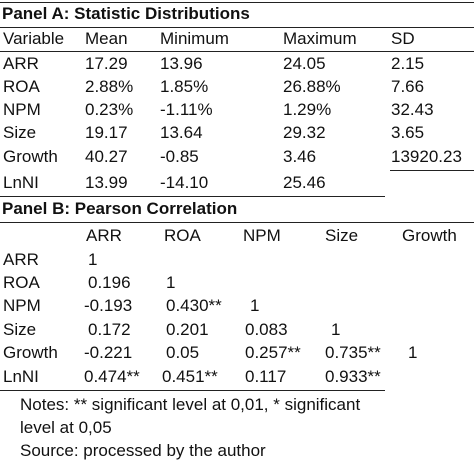 The image size is (474, 468). What do you see at coordinates (304, 182) in the screenshot?
I see `maximum-value: 25.46` at bounding box center [304, 182].